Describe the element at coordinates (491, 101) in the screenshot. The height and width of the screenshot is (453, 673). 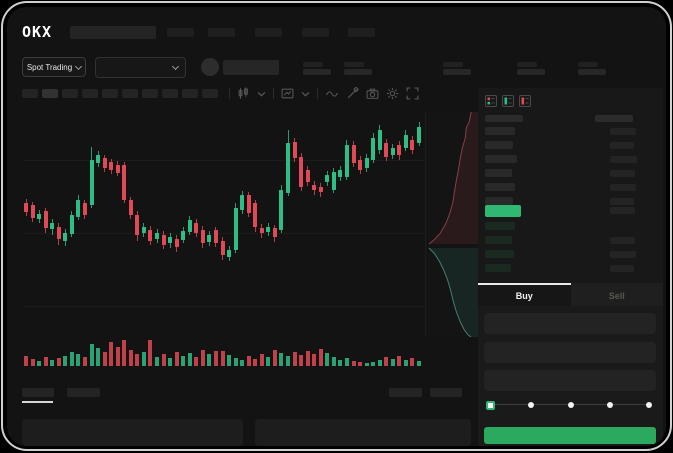
I see `orderbook-both-icon` at that location.